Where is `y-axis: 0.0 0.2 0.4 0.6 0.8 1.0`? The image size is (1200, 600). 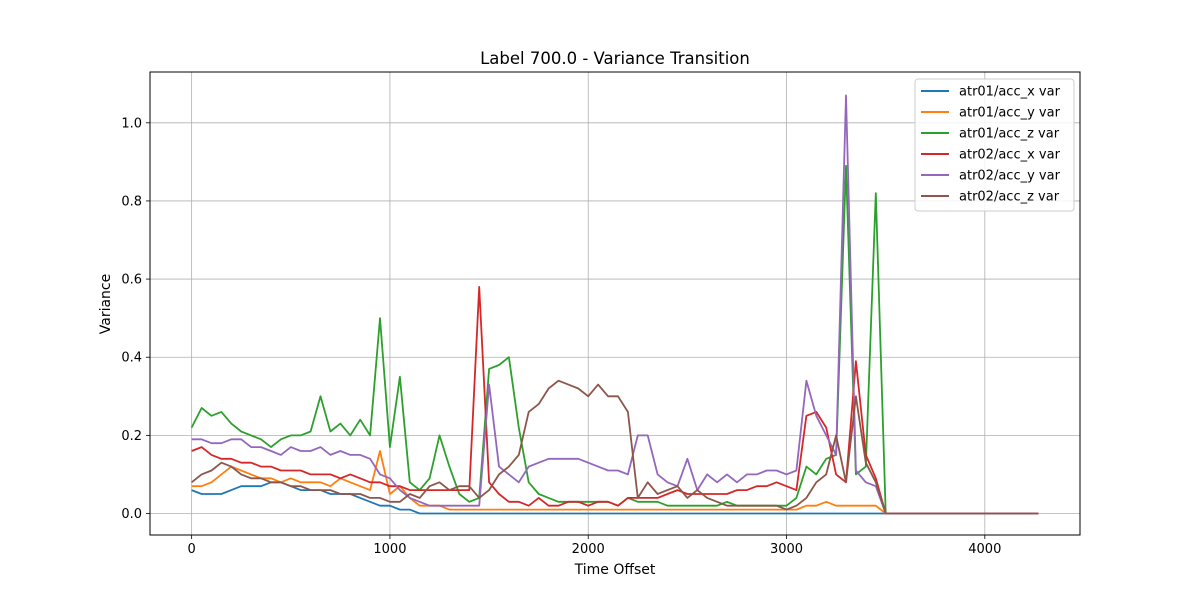
y-axis: 0.0 0.2 0.4 0.6 0.8 1.0 is located at coordinates (135, 319).